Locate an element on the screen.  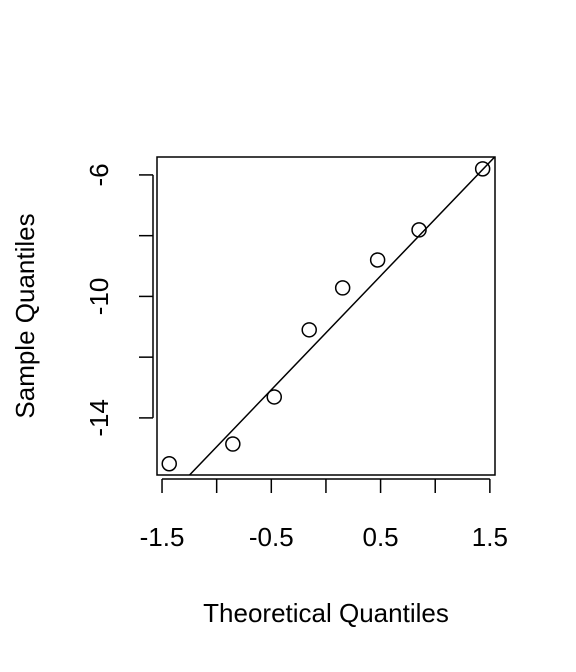
y-tick-label: -6 is located at coordinates (99, 174).